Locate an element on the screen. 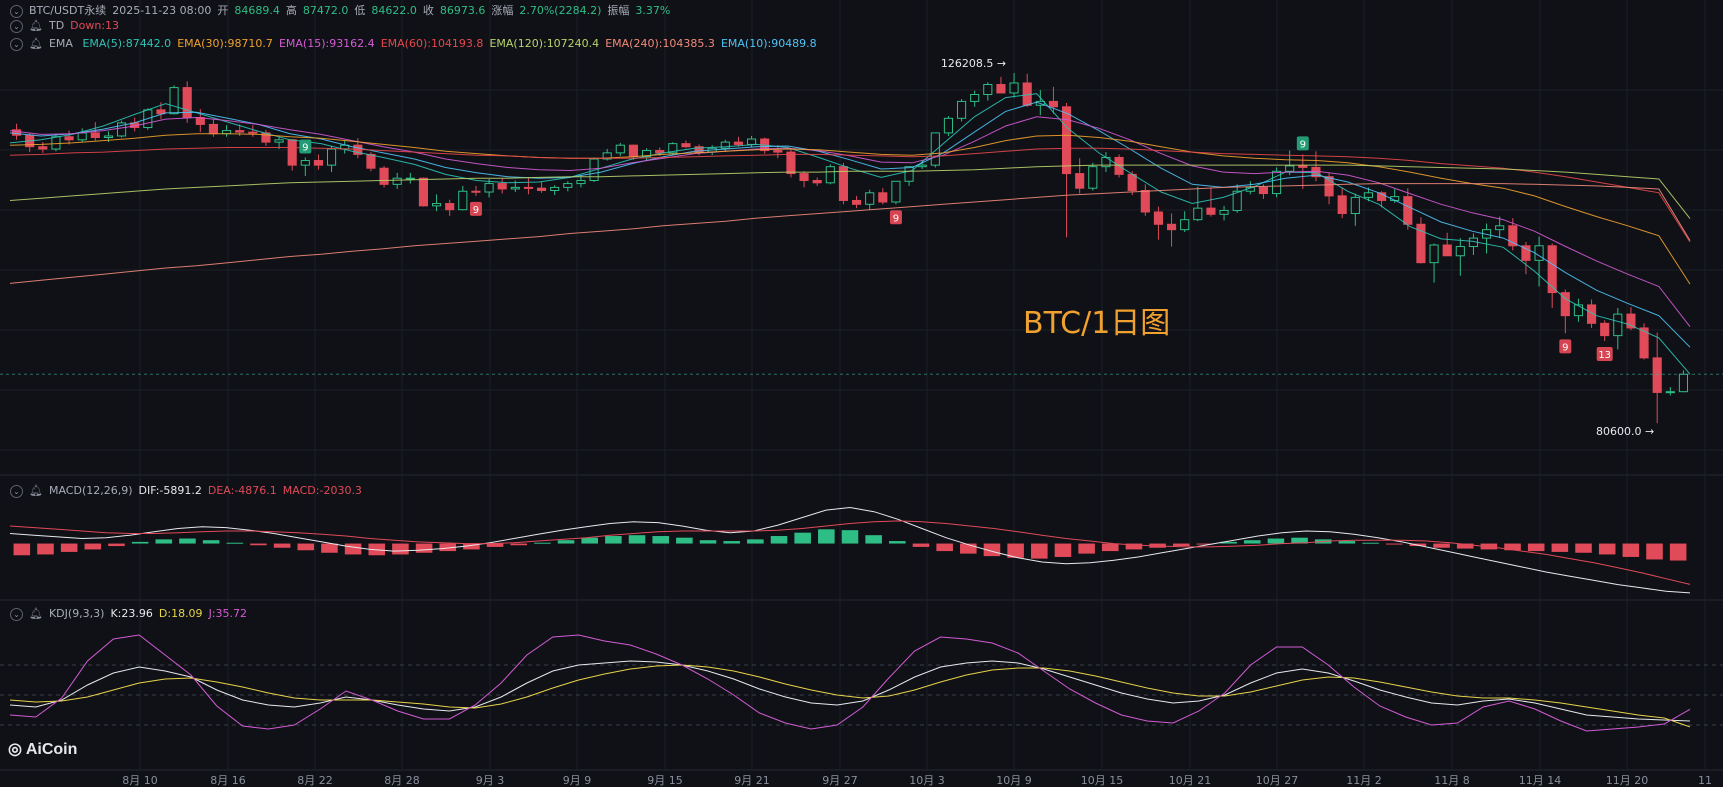 This screenshot has height=787, width=1723. td-indicator-header: ⌄ 🔔︎ TD Down:13 is located at coordinates (67, 26).